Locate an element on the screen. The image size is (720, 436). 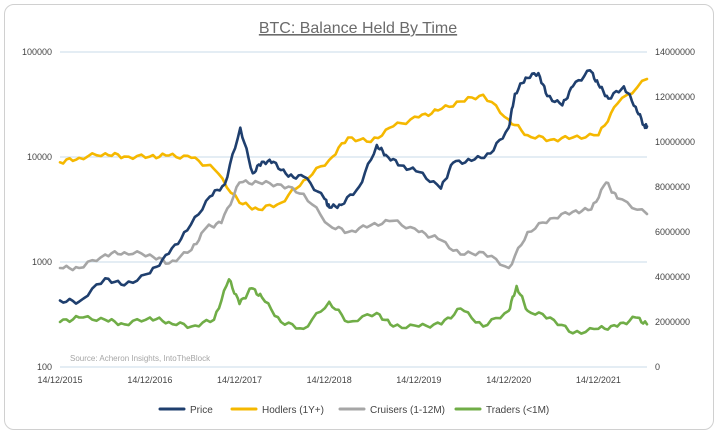
legend-label-1: Hodlers (1Y+) is located at coordinates (293, 410).